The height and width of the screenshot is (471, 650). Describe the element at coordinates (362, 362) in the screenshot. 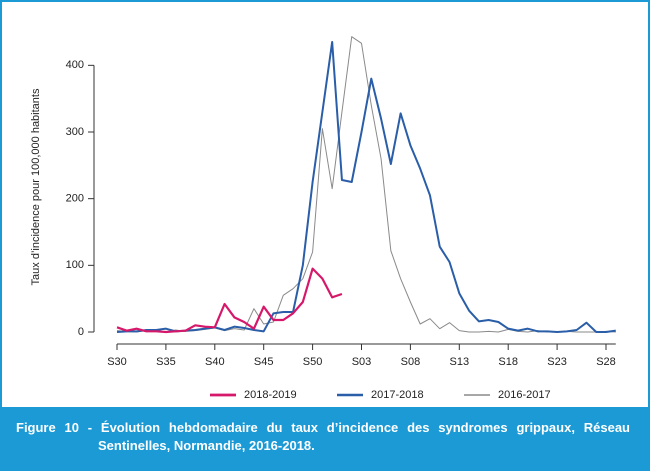

I see `x-tick-label: S03` at that location.